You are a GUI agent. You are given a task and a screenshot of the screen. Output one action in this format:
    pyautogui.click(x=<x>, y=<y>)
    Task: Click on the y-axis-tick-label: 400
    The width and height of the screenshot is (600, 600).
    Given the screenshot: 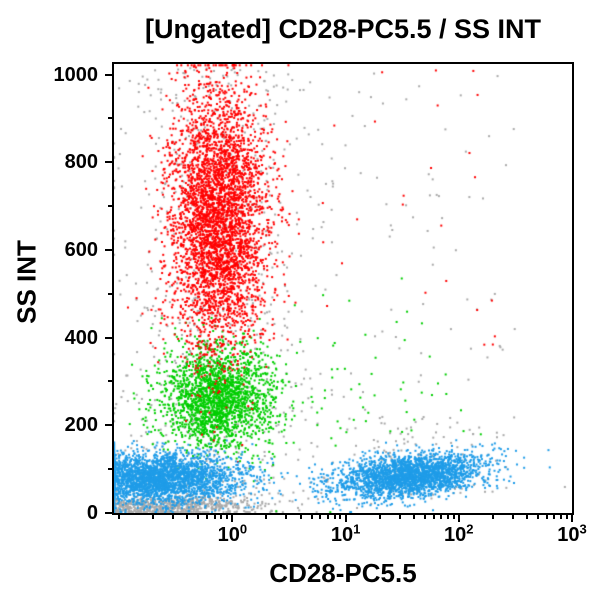 What is the action you would take?
    pyautogui.click(x=81, y=337)
    